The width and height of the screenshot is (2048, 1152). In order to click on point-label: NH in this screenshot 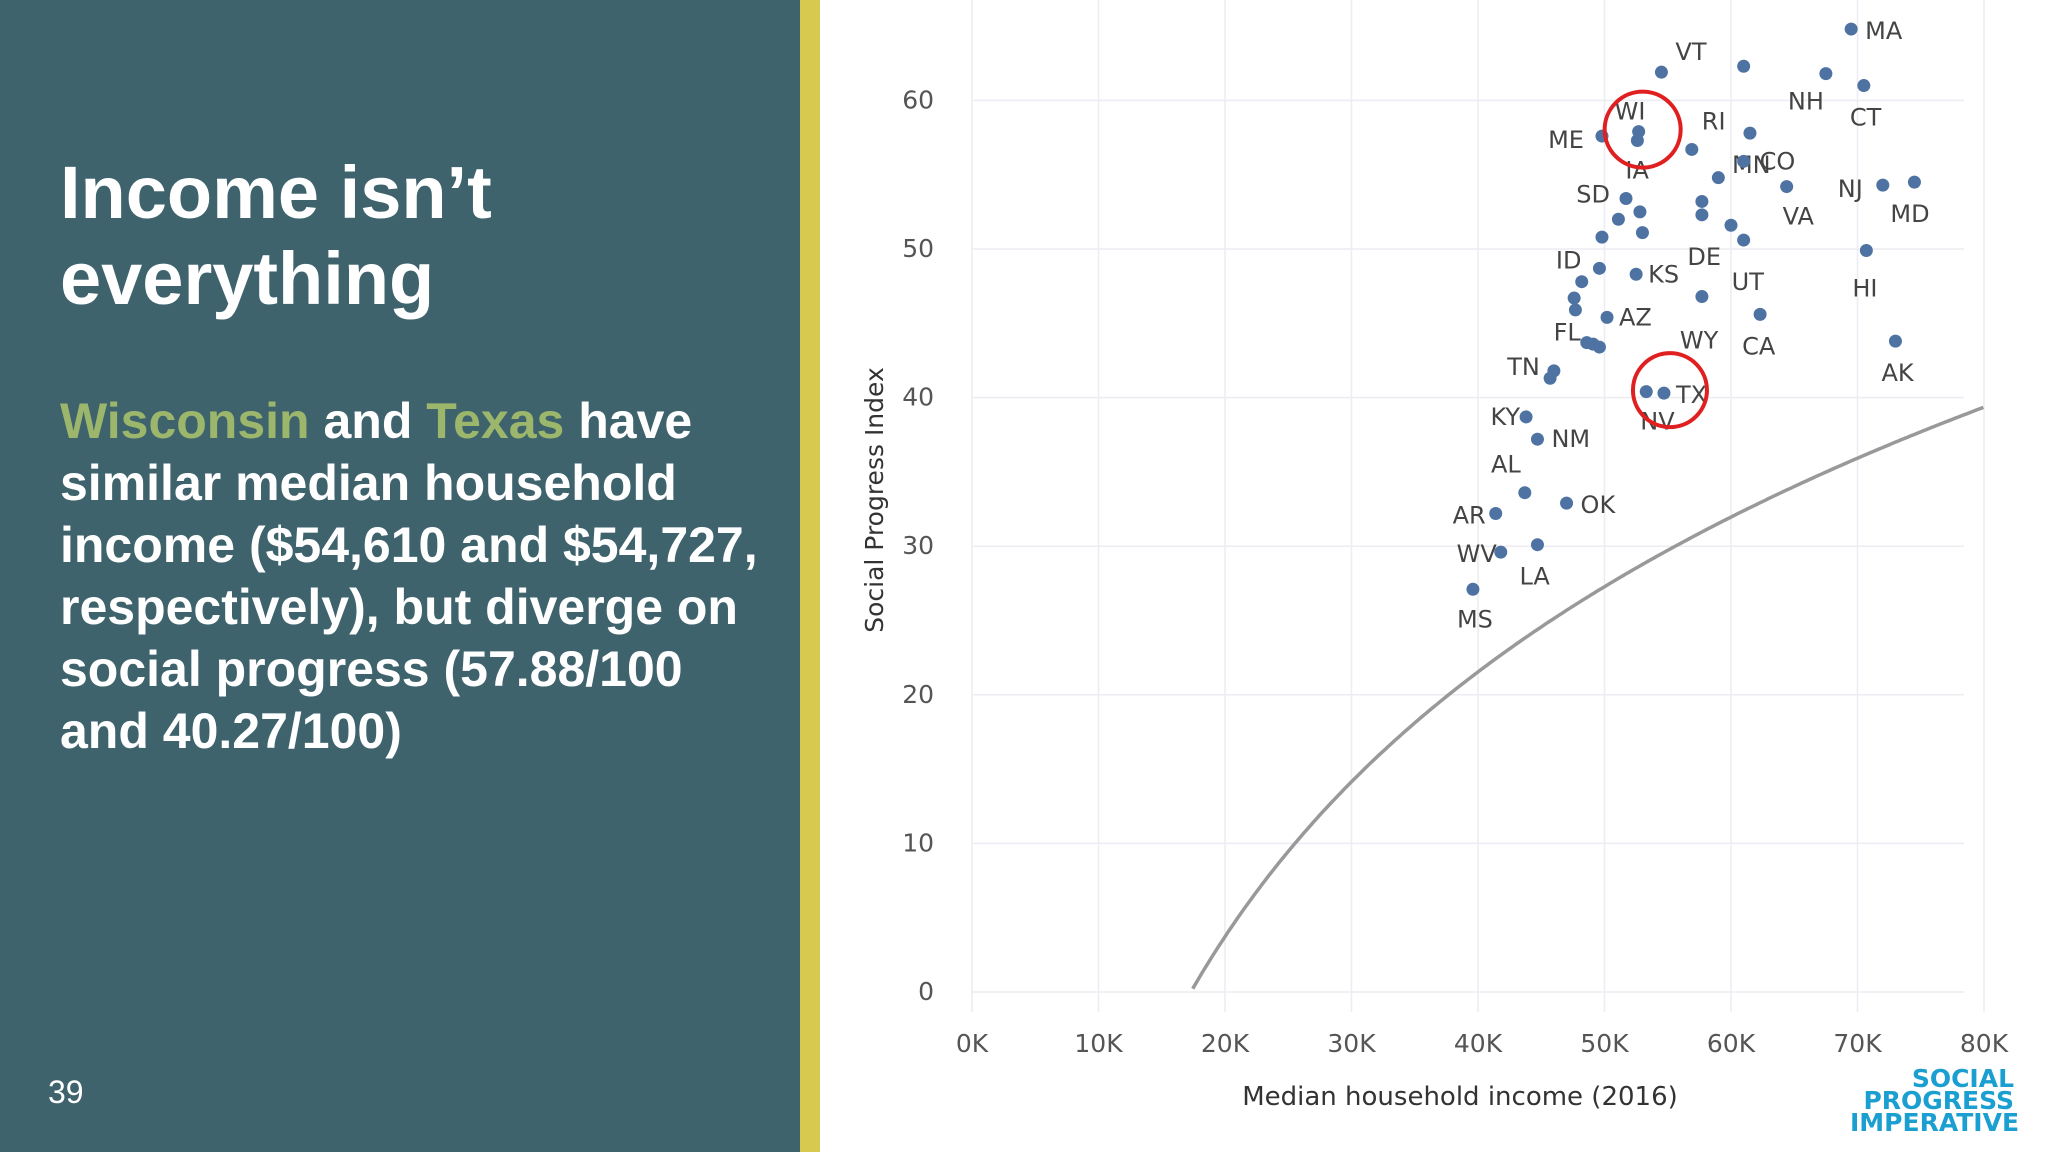, I will do `click(1806, 102)`.